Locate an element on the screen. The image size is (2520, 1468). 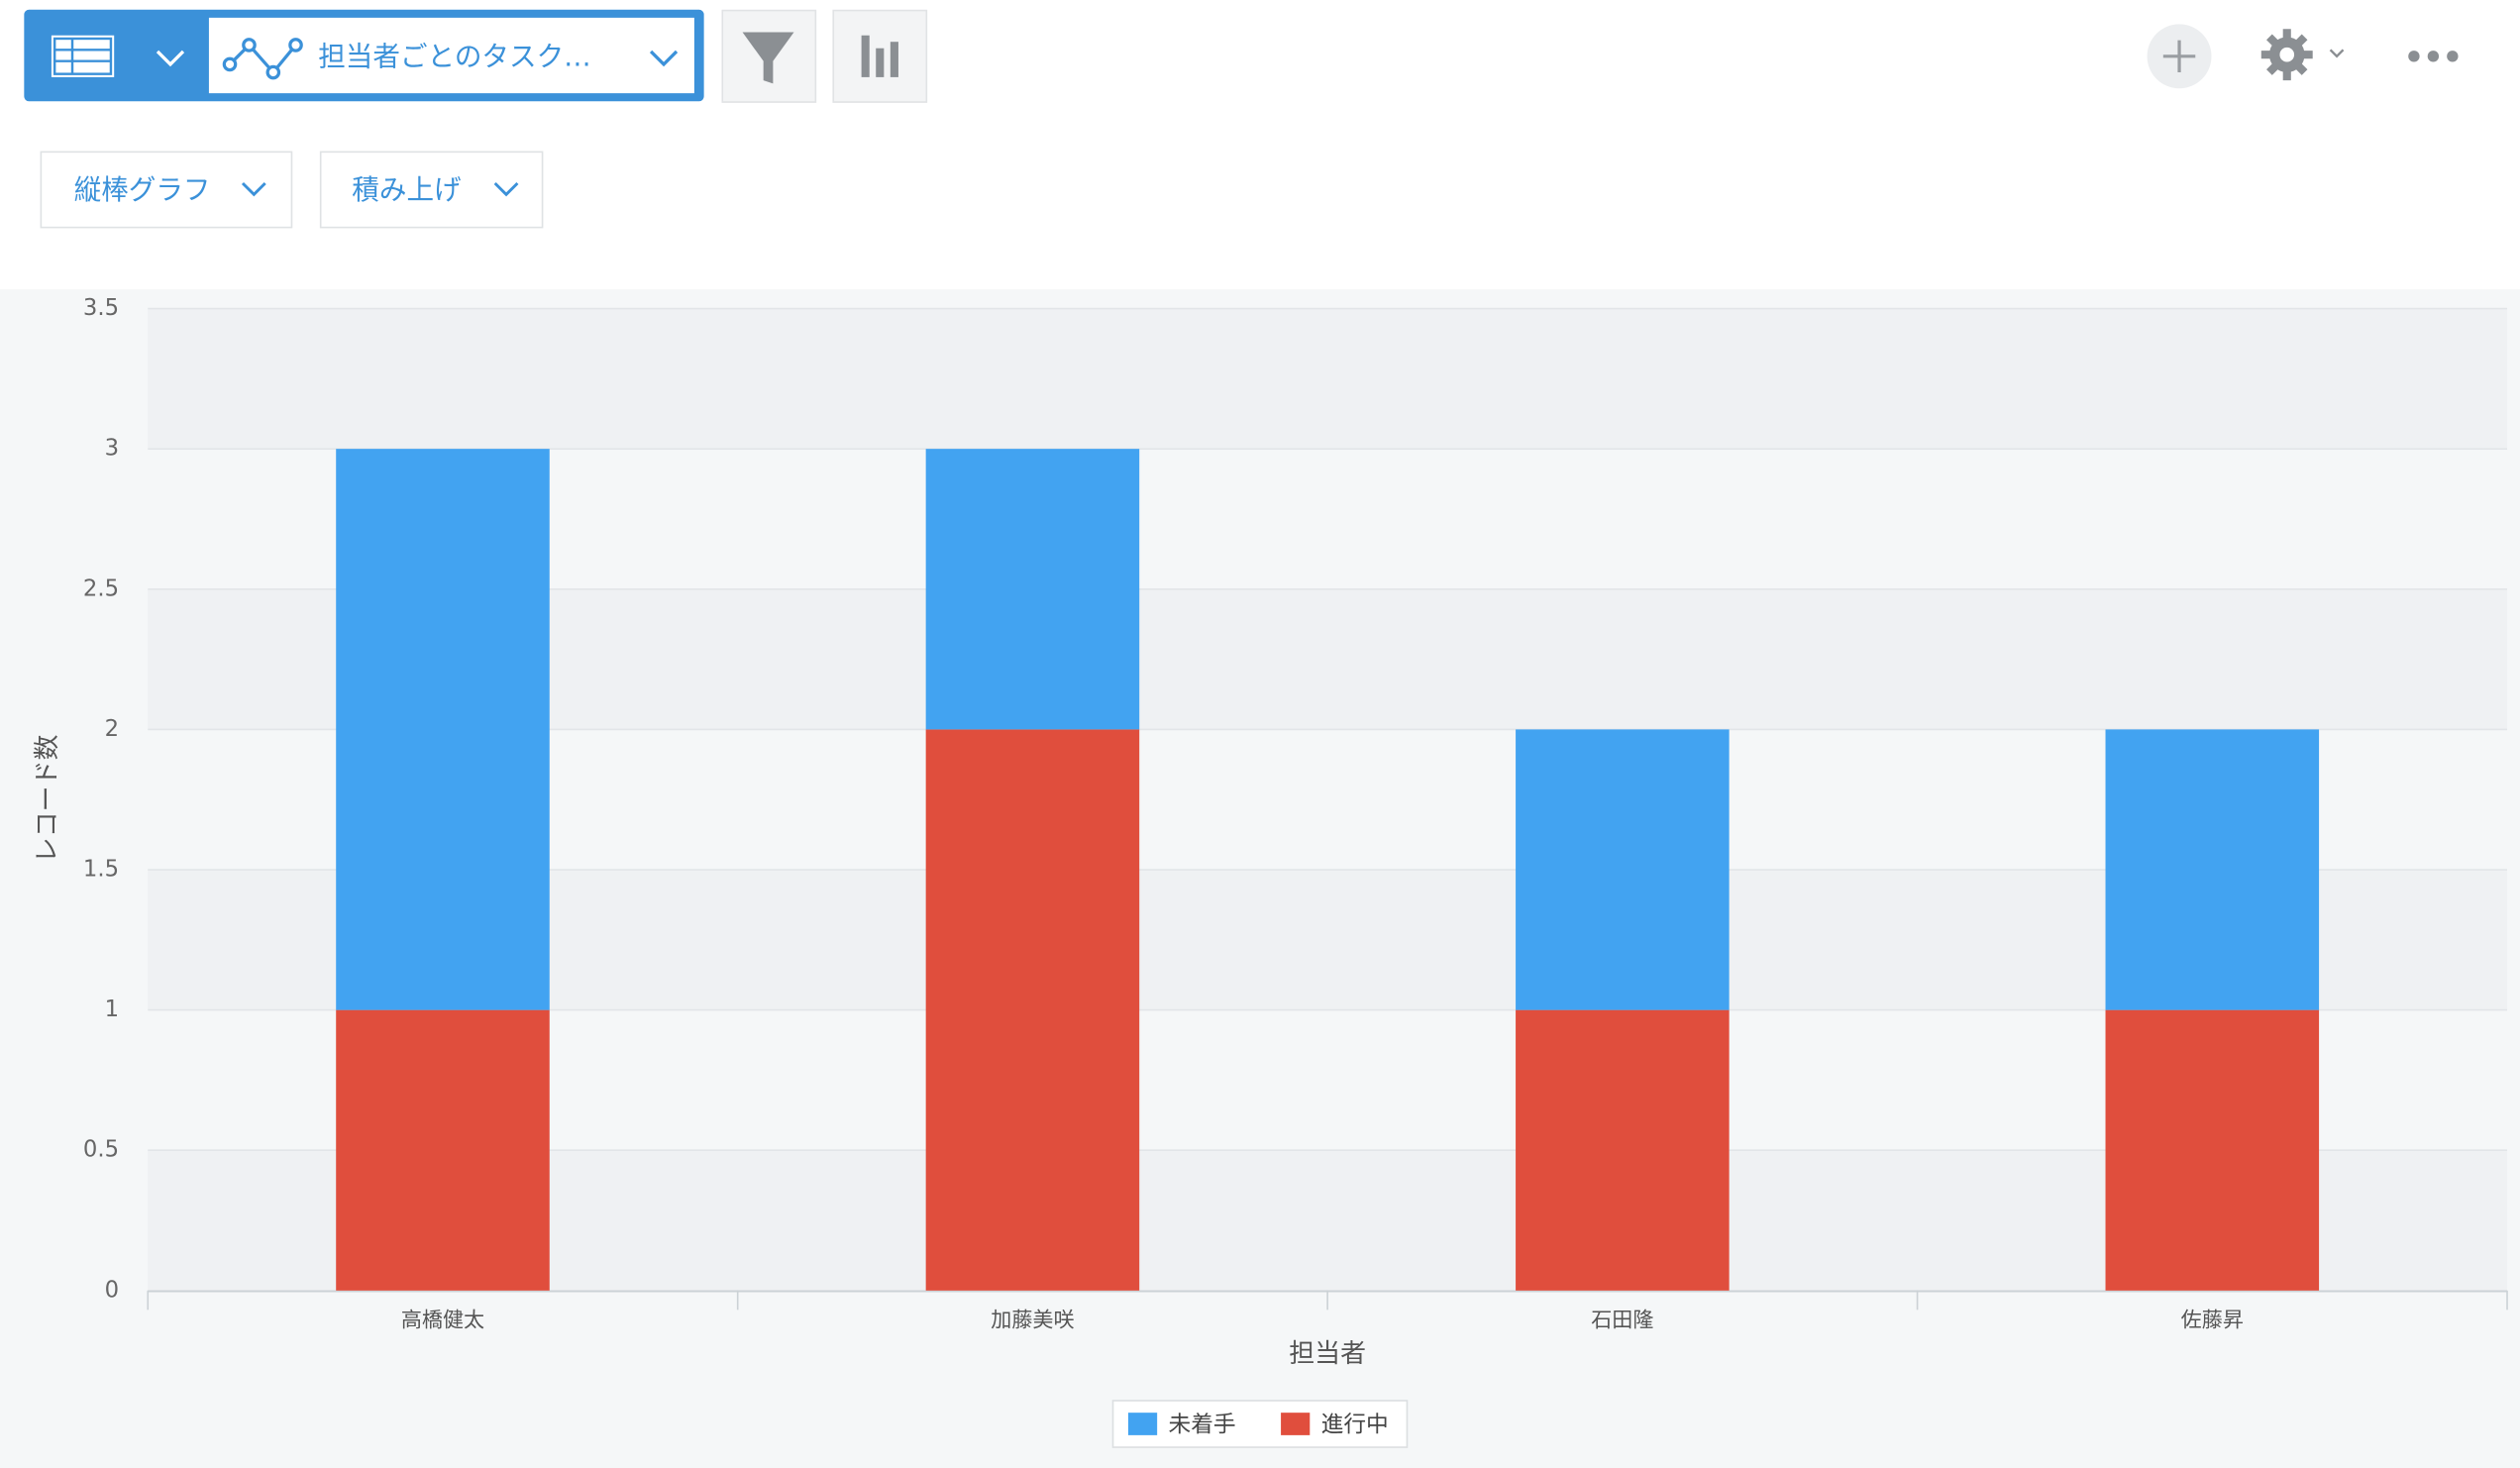
y-tick-label: 3 is located at coordinates (112, 449).